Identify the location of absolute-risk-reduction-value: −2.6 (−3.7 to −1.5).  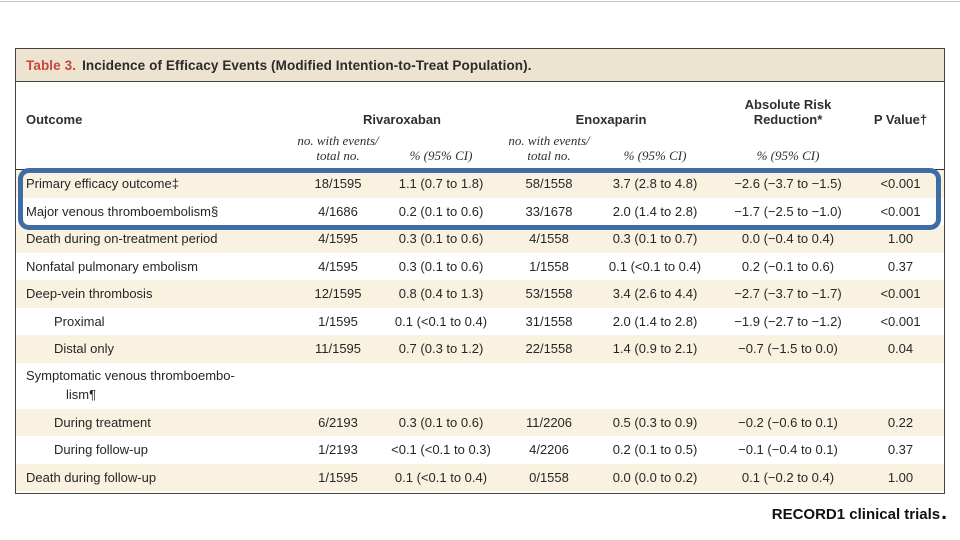
(788, 184).